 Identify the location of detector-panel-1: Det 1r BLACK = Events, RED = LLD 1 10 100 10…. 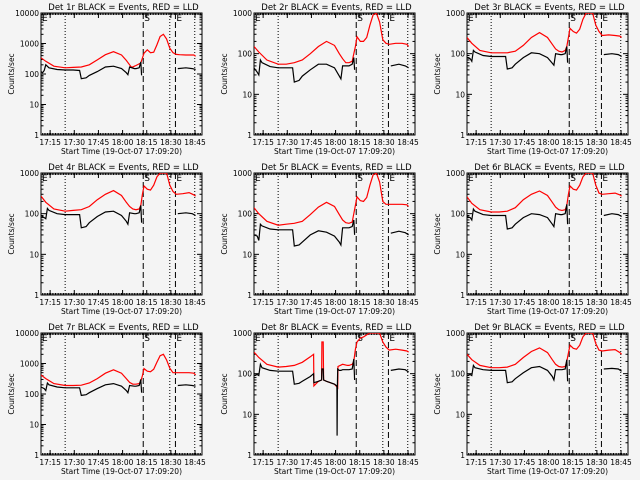
(106, 79).